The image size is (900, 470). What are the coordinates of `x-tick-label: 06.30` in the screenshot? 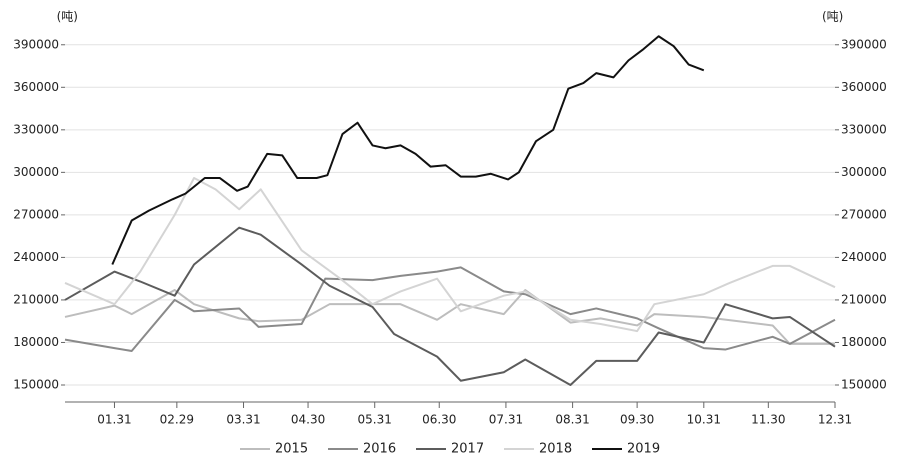 It's located at (439, 420).